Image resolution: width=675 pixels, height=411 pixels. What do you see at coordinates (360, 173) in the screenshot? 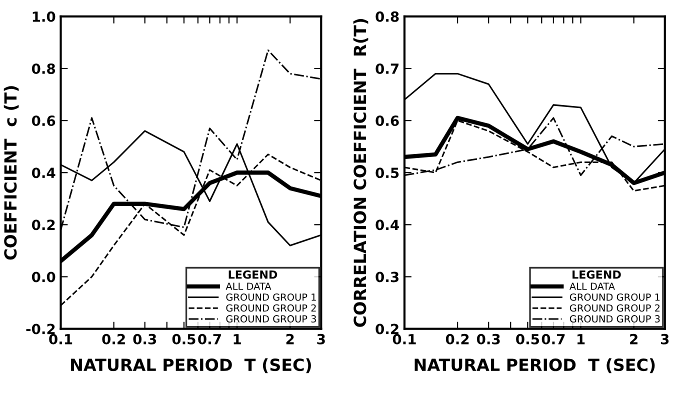
I see `y-axis-title: CORRELATION COEFFICIENT R(T)` at bounding box center [360, 173].